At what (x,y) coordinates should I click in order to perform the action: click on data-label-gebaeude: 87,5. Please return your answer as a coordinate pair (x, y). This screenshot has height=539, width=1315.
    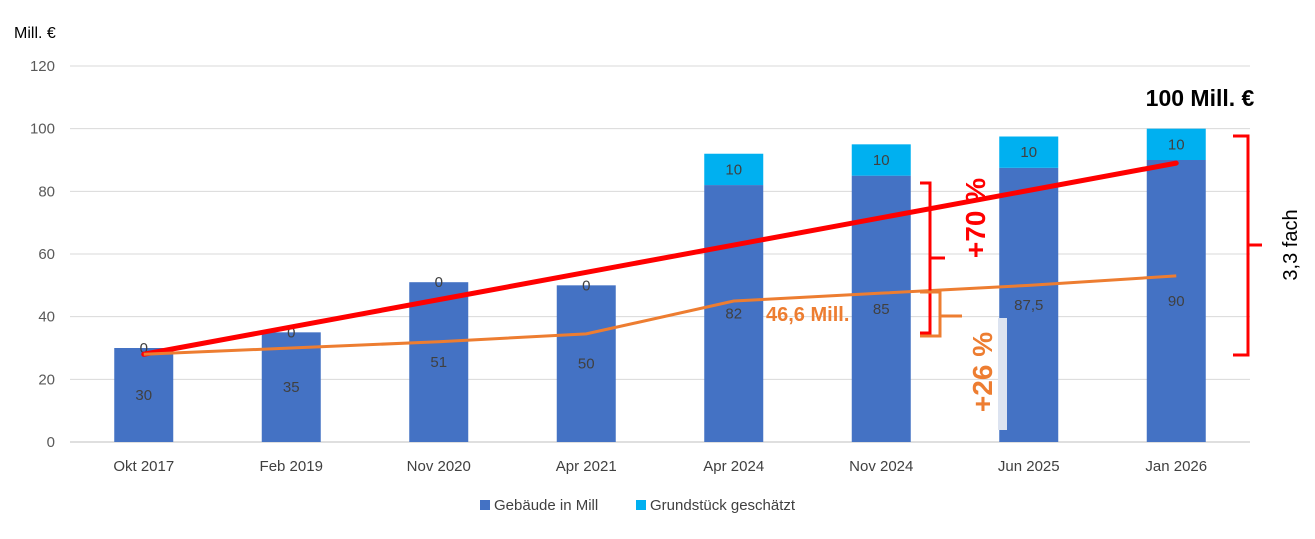
    Looking at the image, I should click on (1028, 305).